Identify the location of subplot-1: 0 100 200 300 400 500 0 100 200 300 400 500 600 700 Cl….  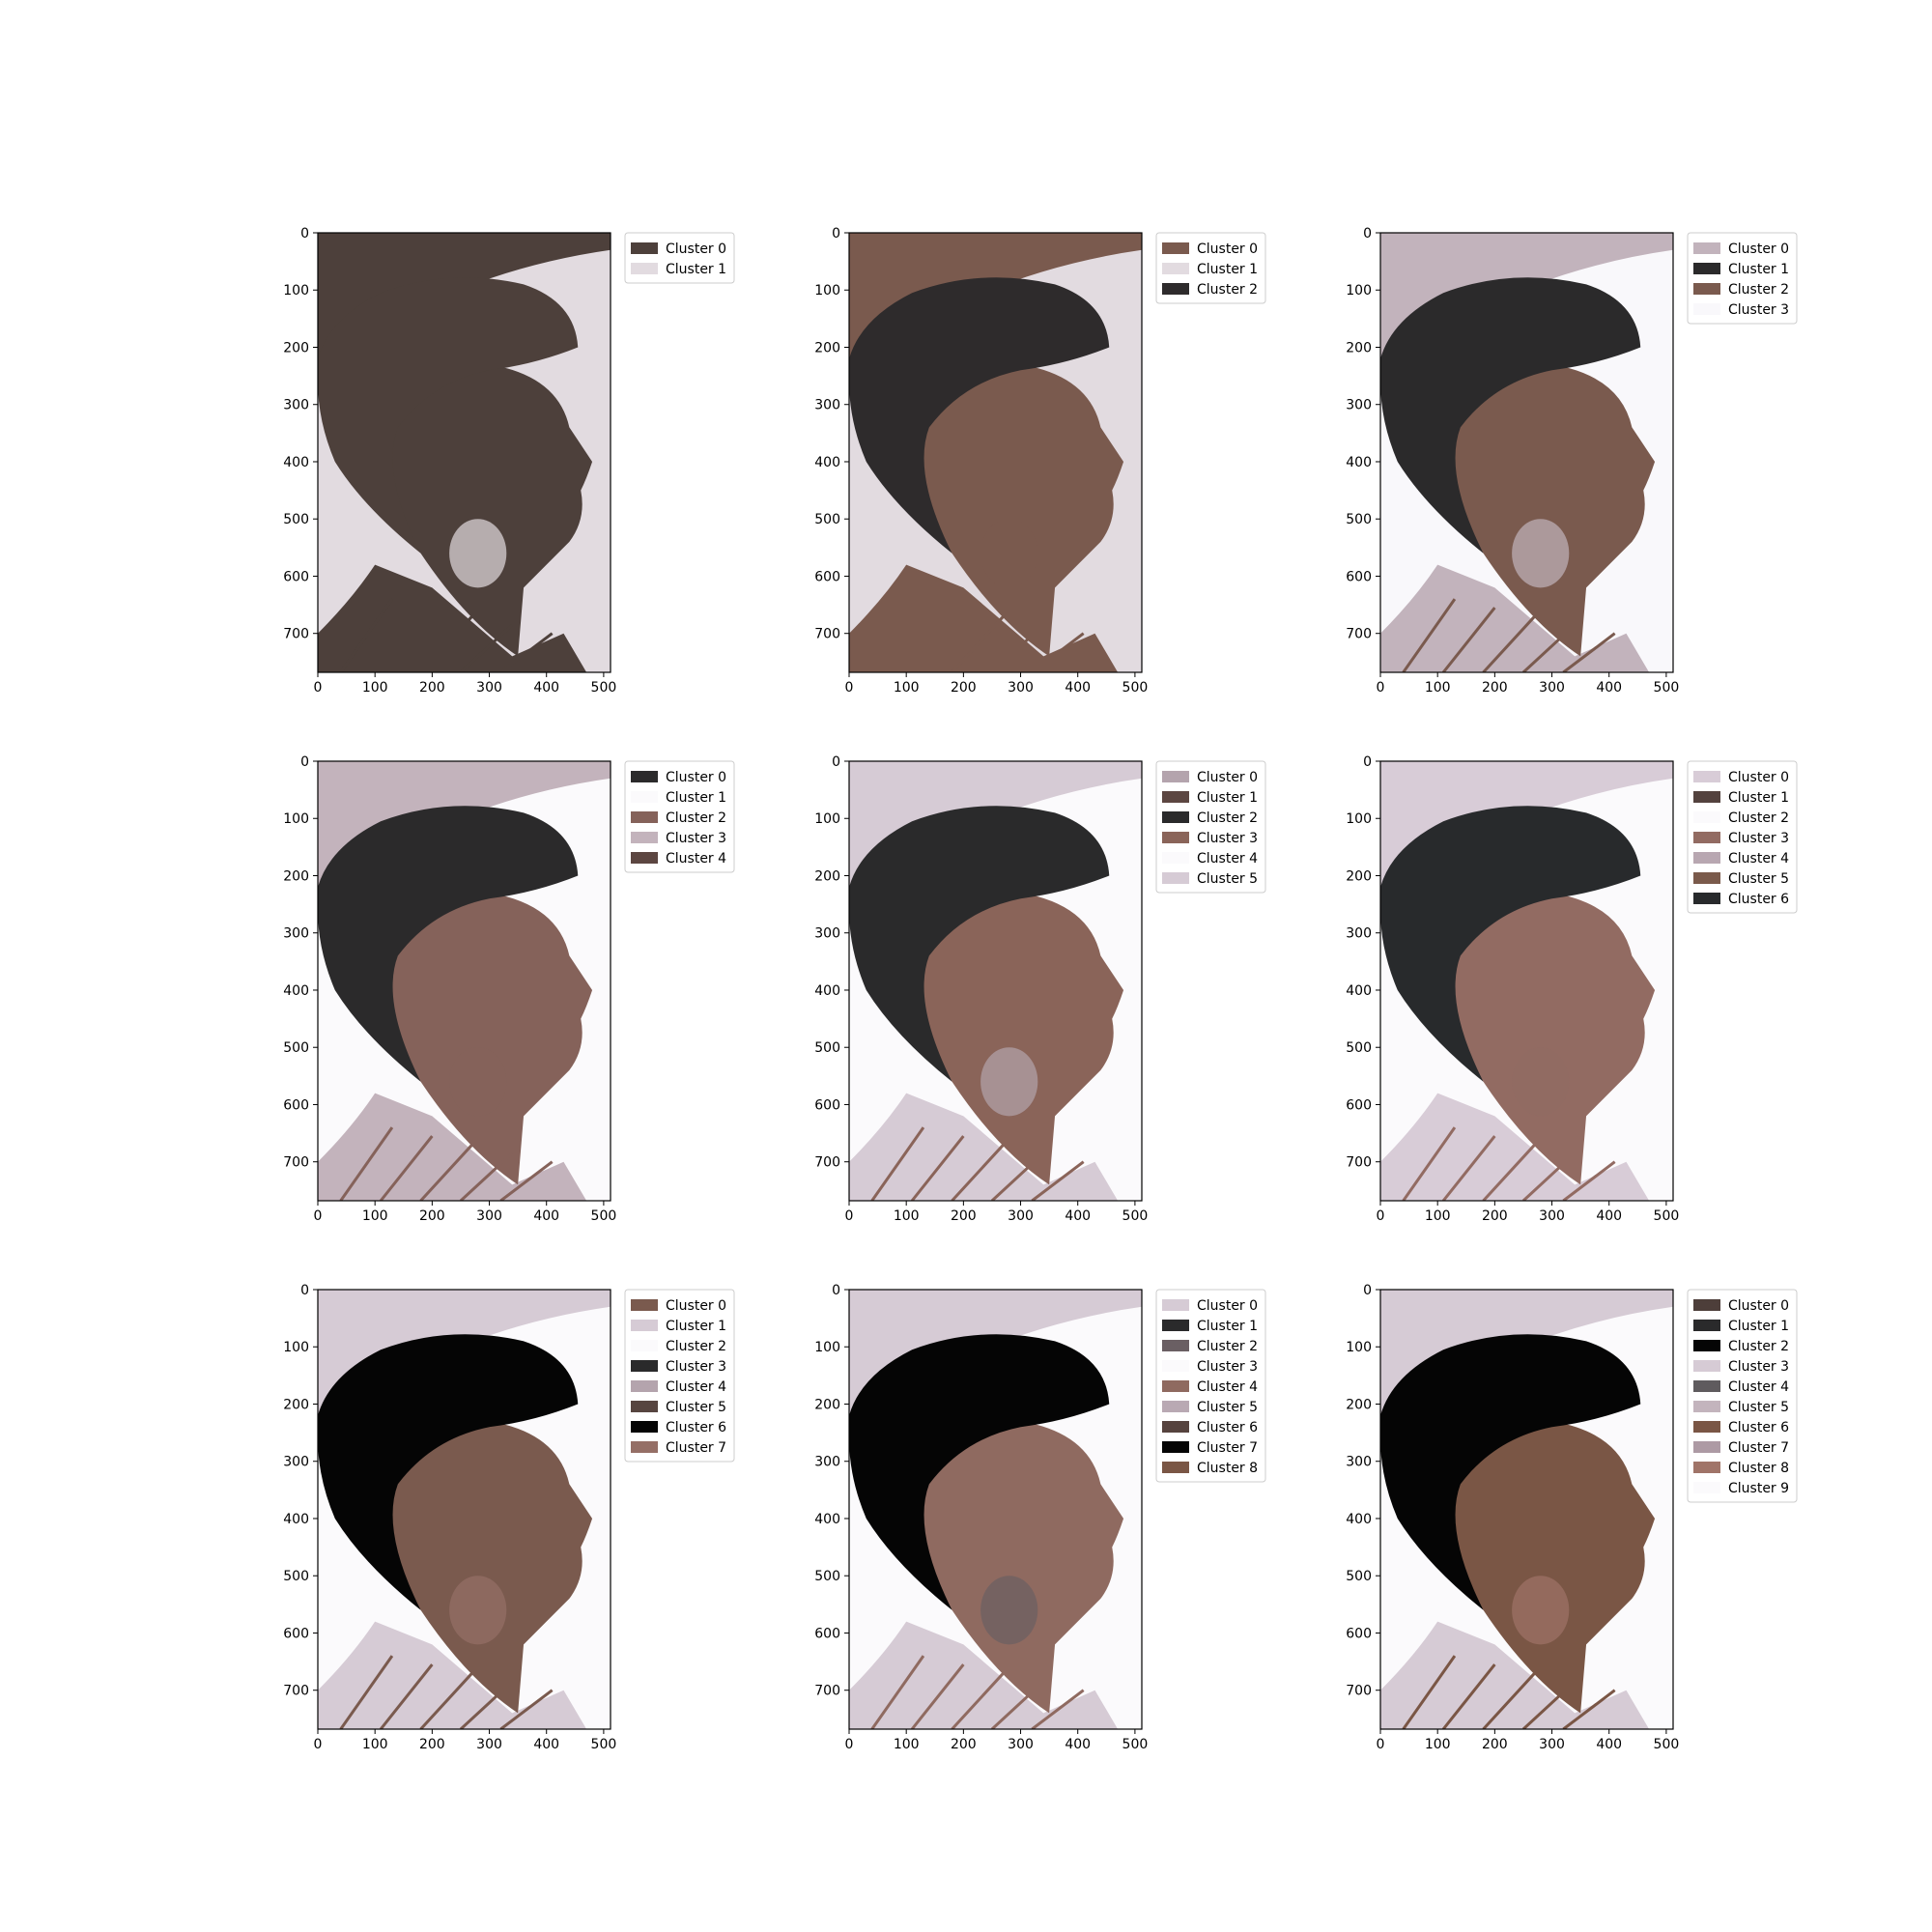
(1040, 461).